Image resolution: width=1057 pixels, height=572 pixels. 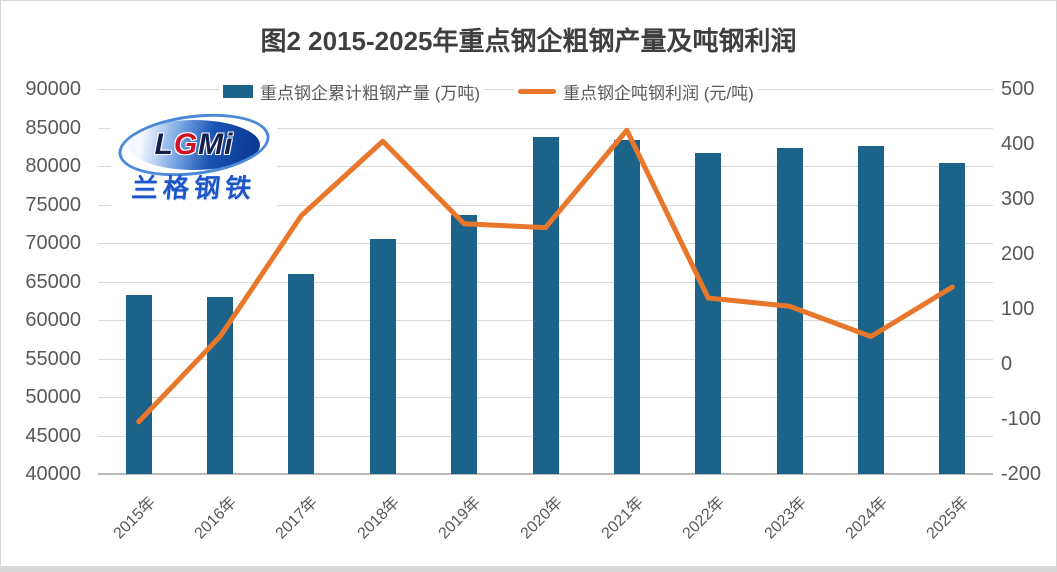 What do you see at coordinates (53, 204) in the screenshot?
I see `left-axis-tick: 75000` at bounding box center [53, 204].